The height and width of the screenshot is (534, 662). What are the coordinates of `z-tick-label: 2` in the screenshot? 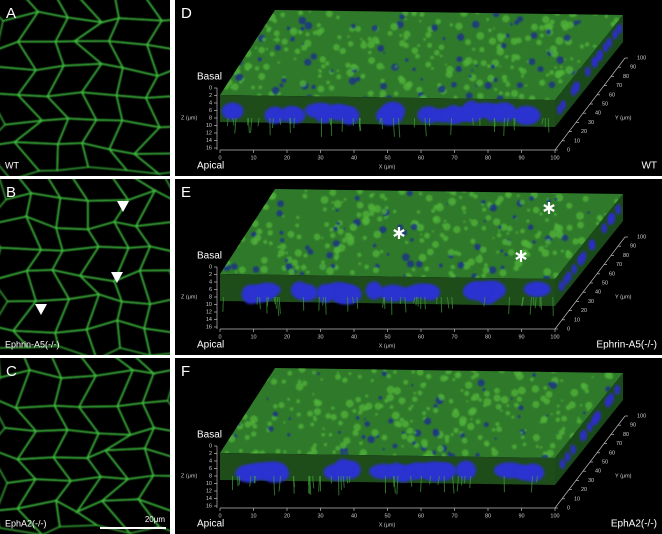 It's located at (210, 454).